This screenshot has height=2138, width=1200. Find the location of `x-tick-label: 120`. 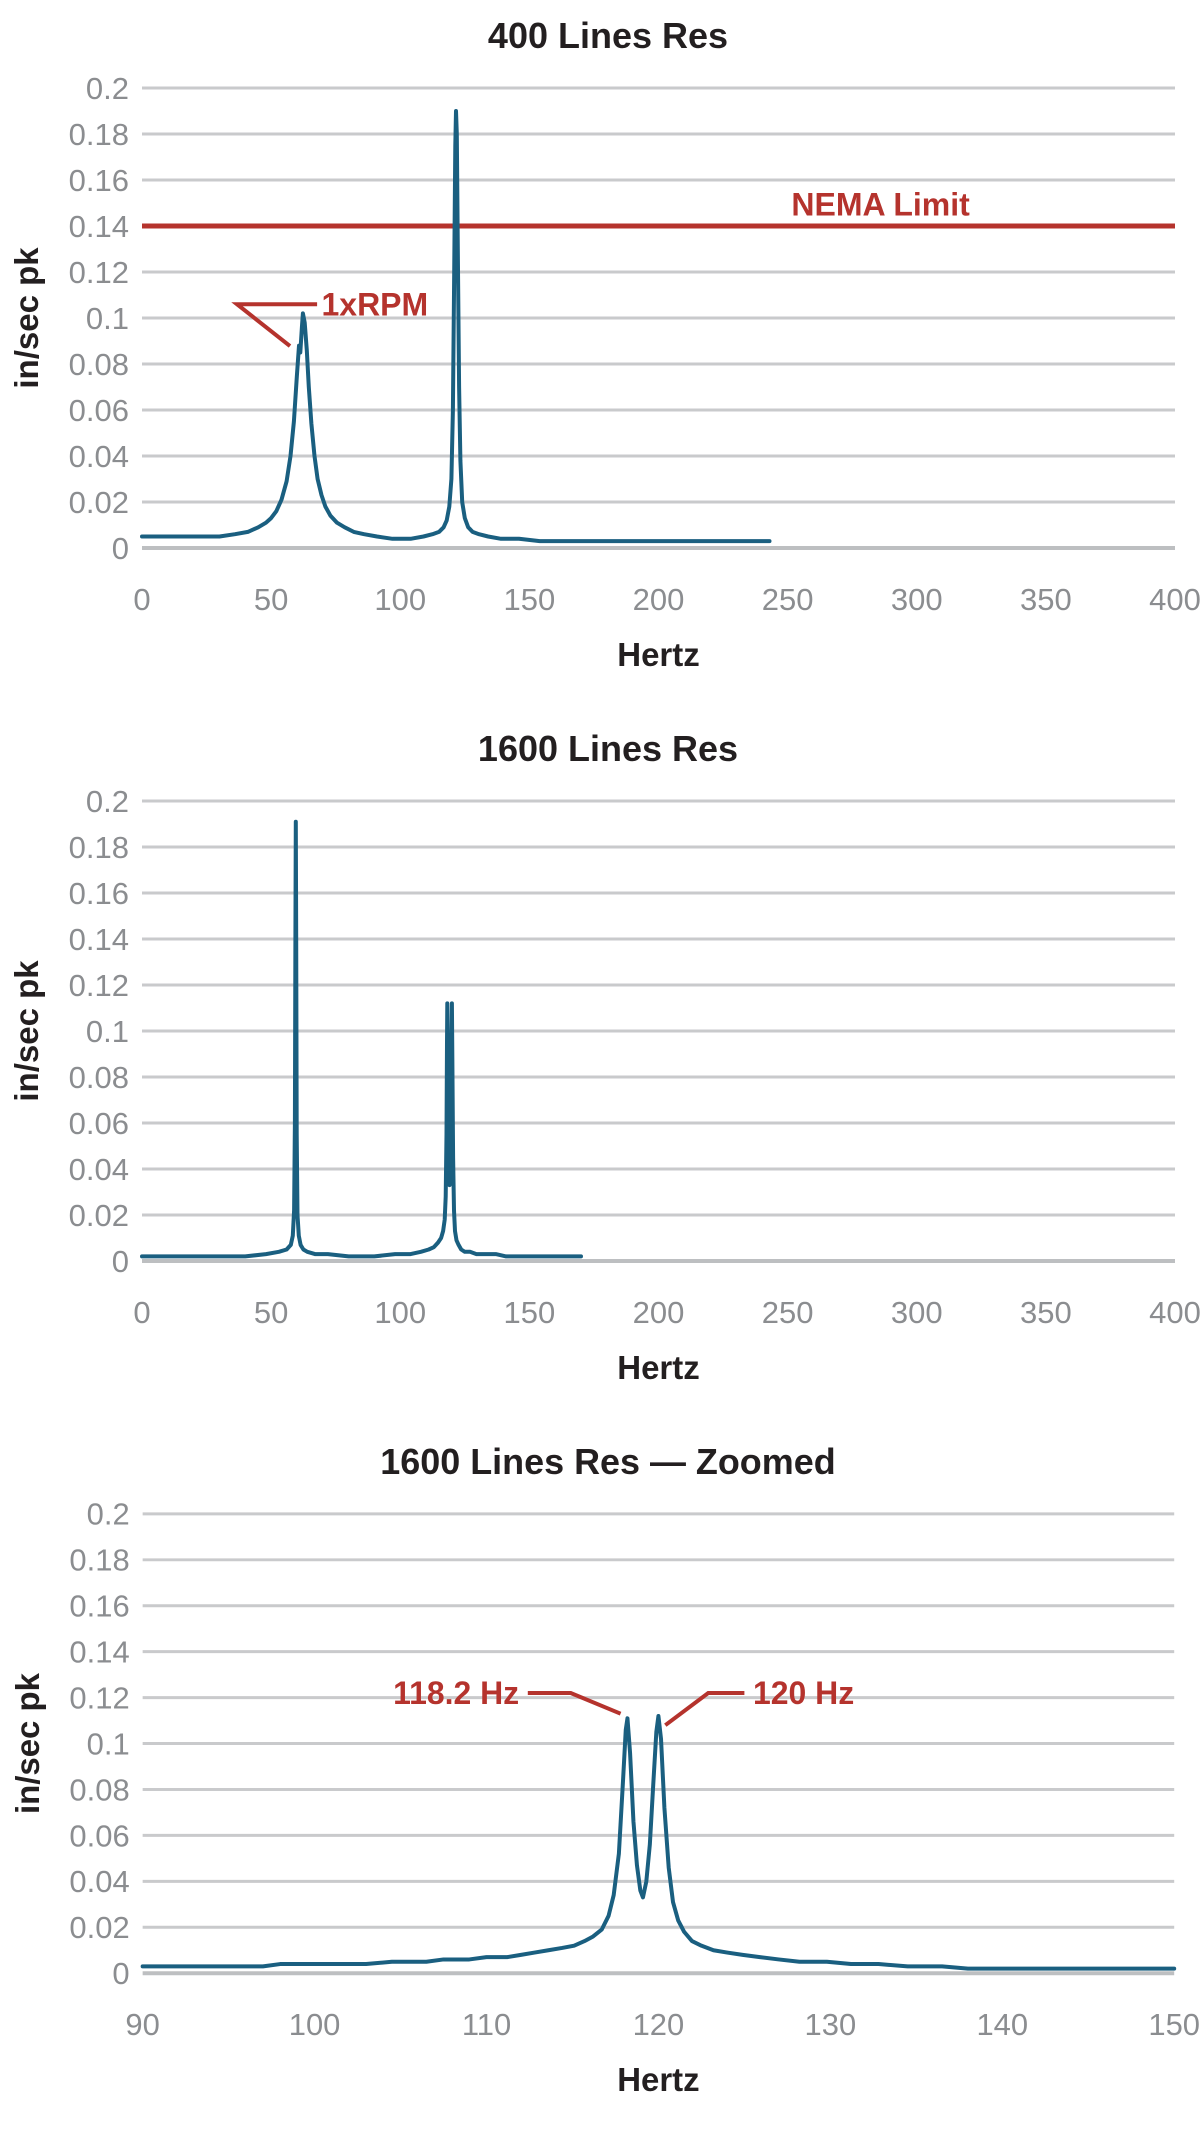

x-tick-label: 120 is located at coordinates (659, 2024).